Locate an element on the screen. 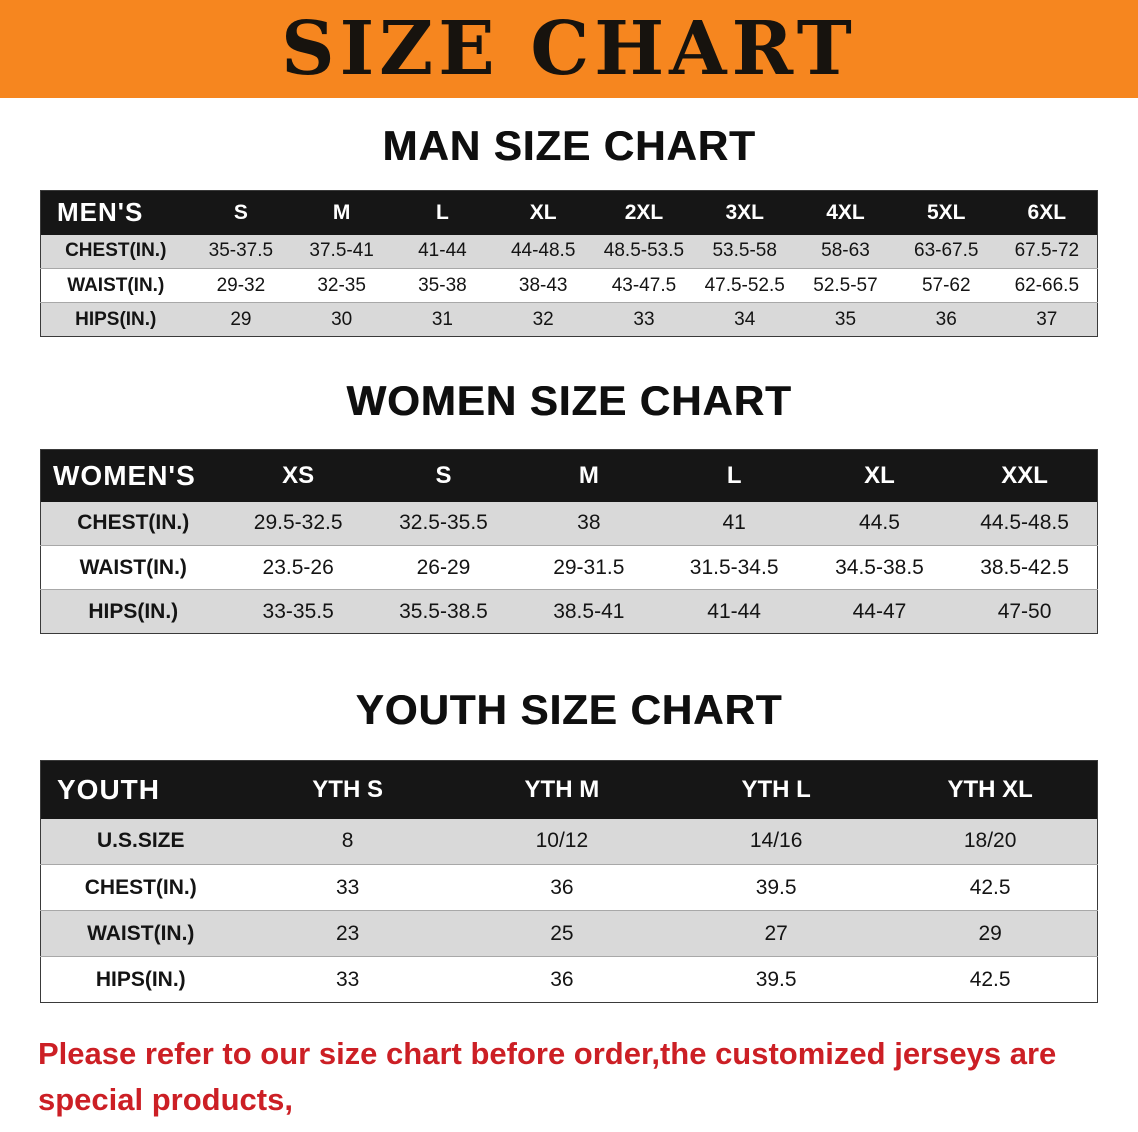 Image resolution: width=1138 pixels, height=1132 pixels. row-label: U.S.SIZE is located at coordinates (140, 841).